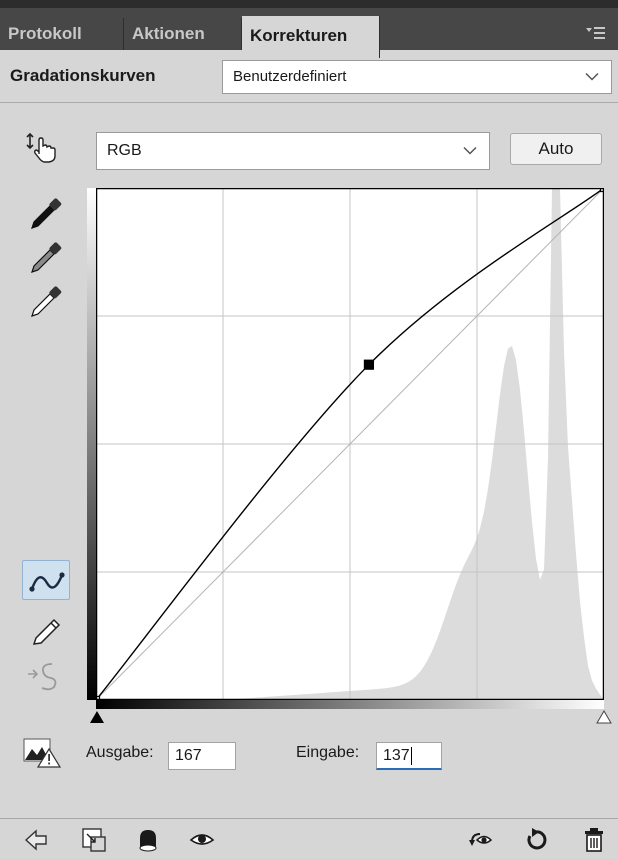  Describe the element at coordinates (44, 676) in the screenshot. I see `smooth-curve-icon` at that location.